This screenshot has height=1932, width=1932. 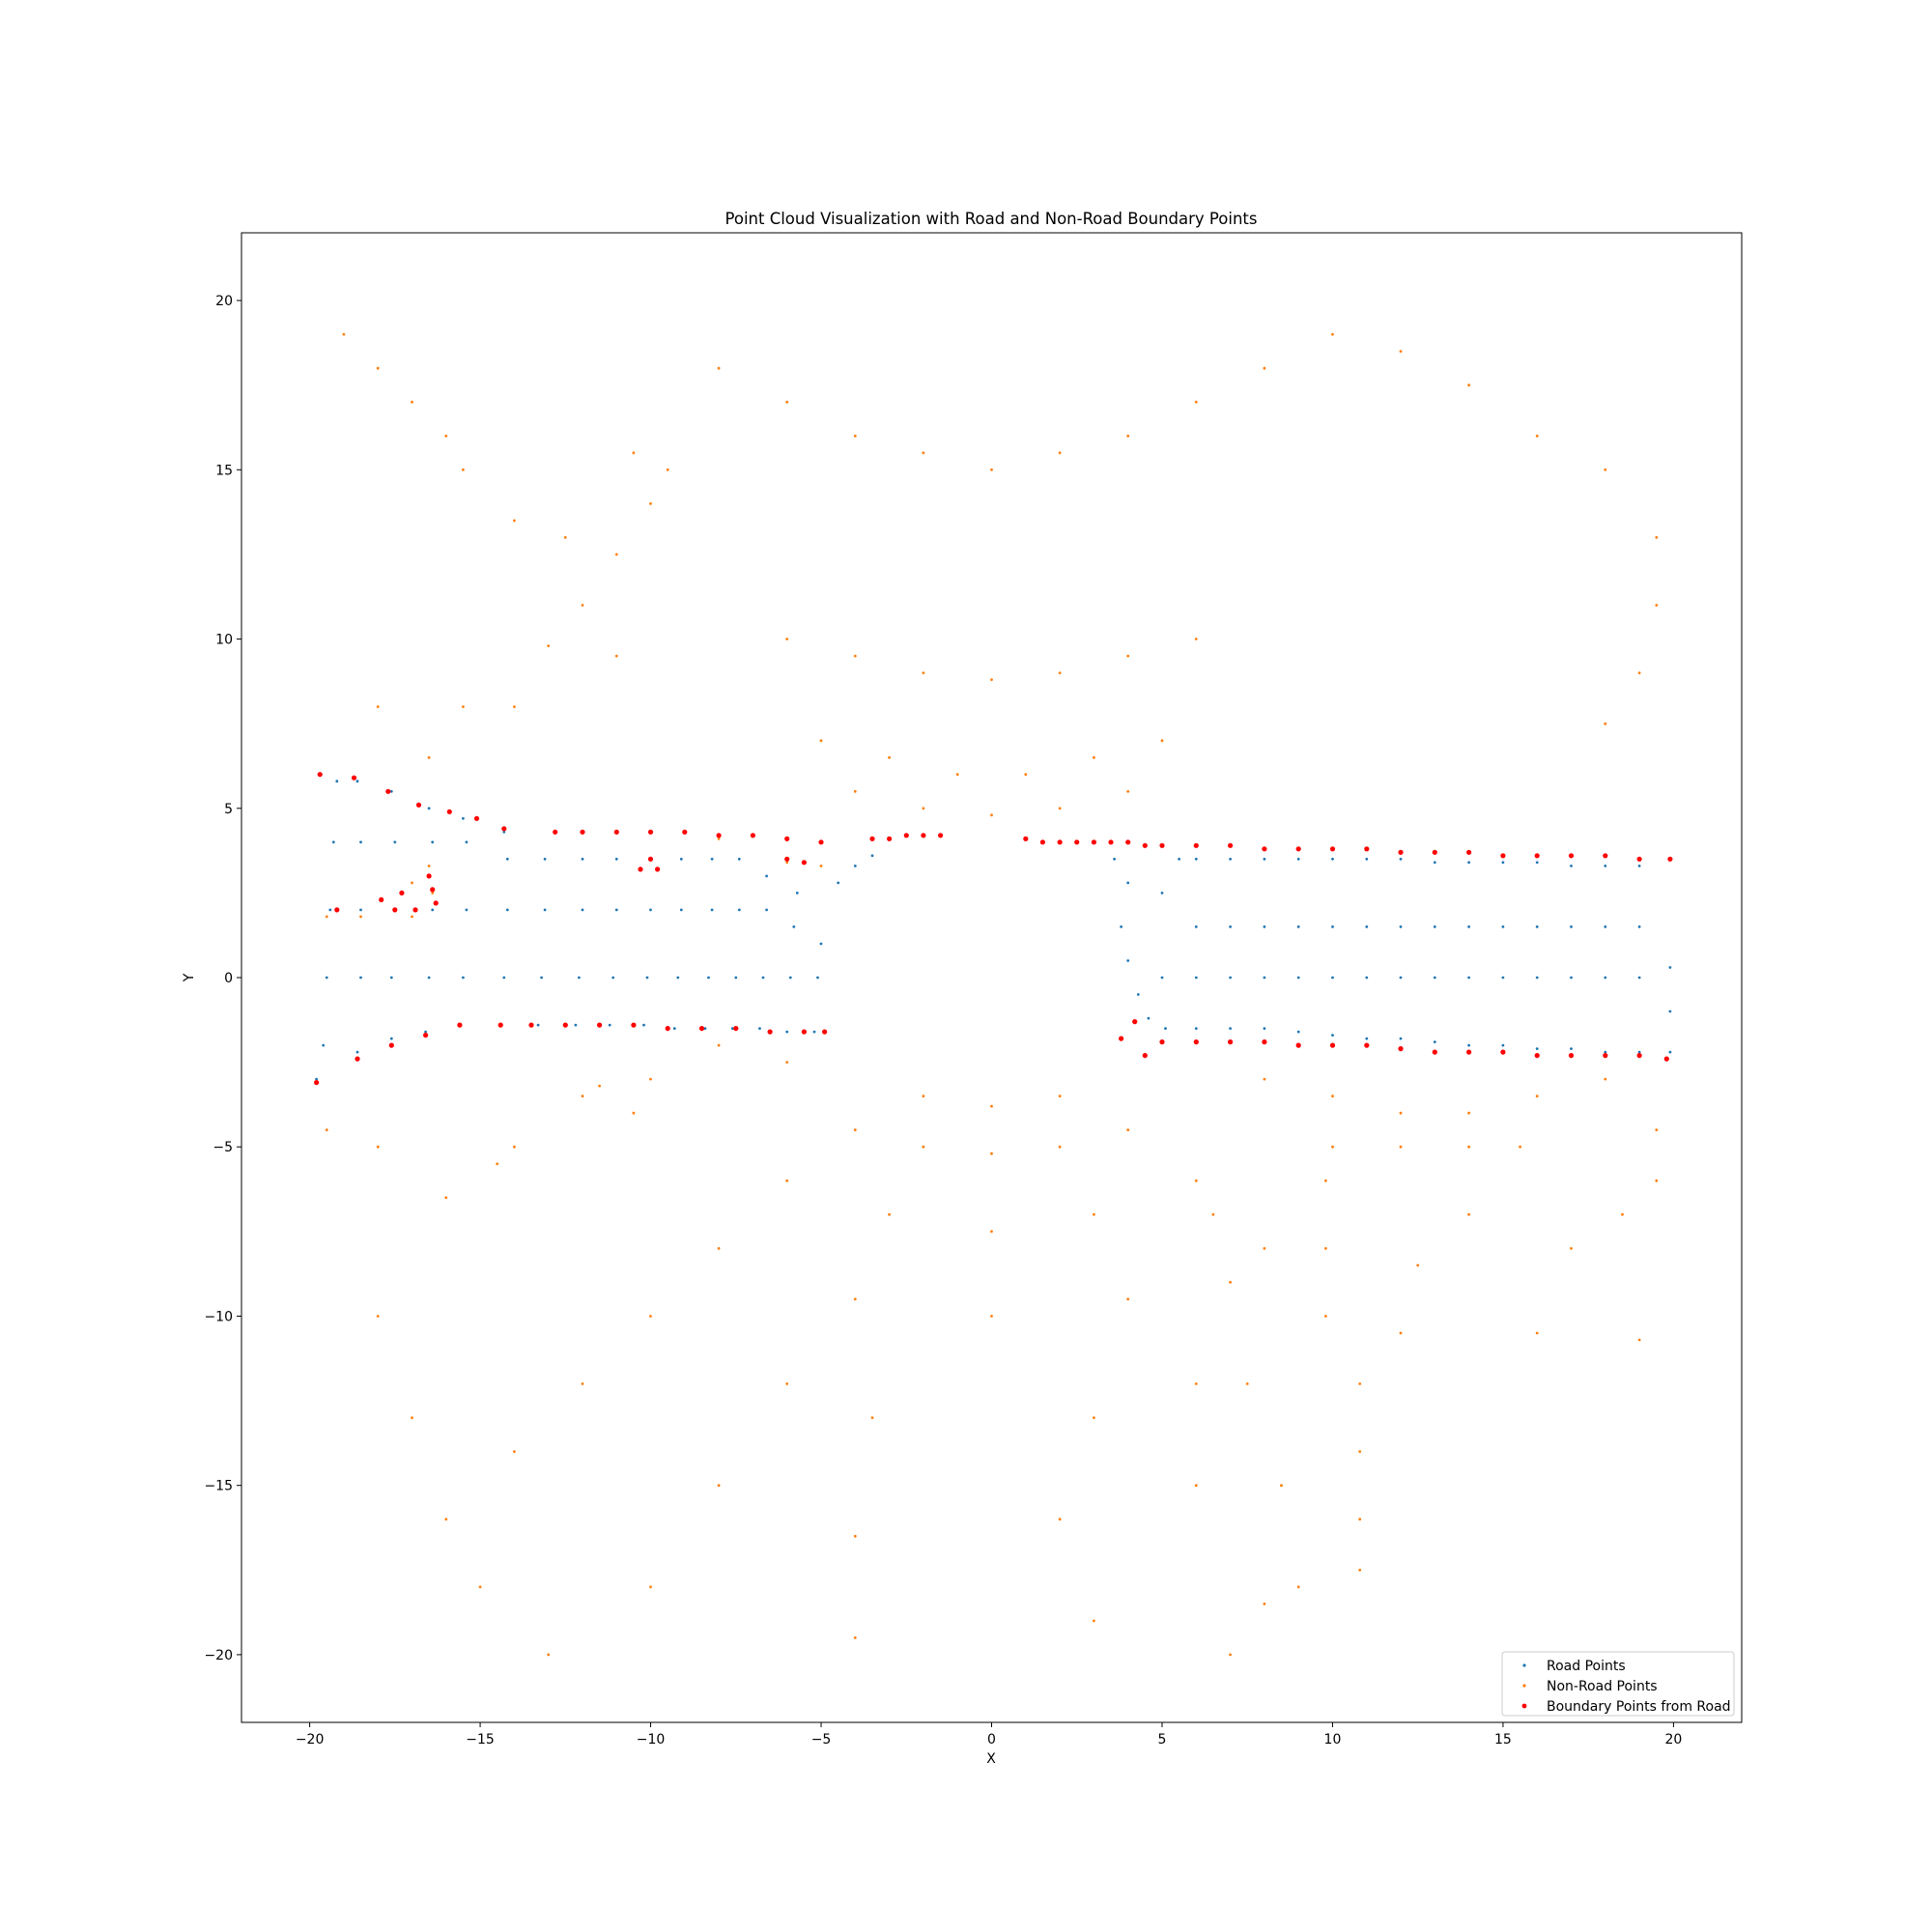 I want to click on legend-box, so click(x=1618, y=1684).